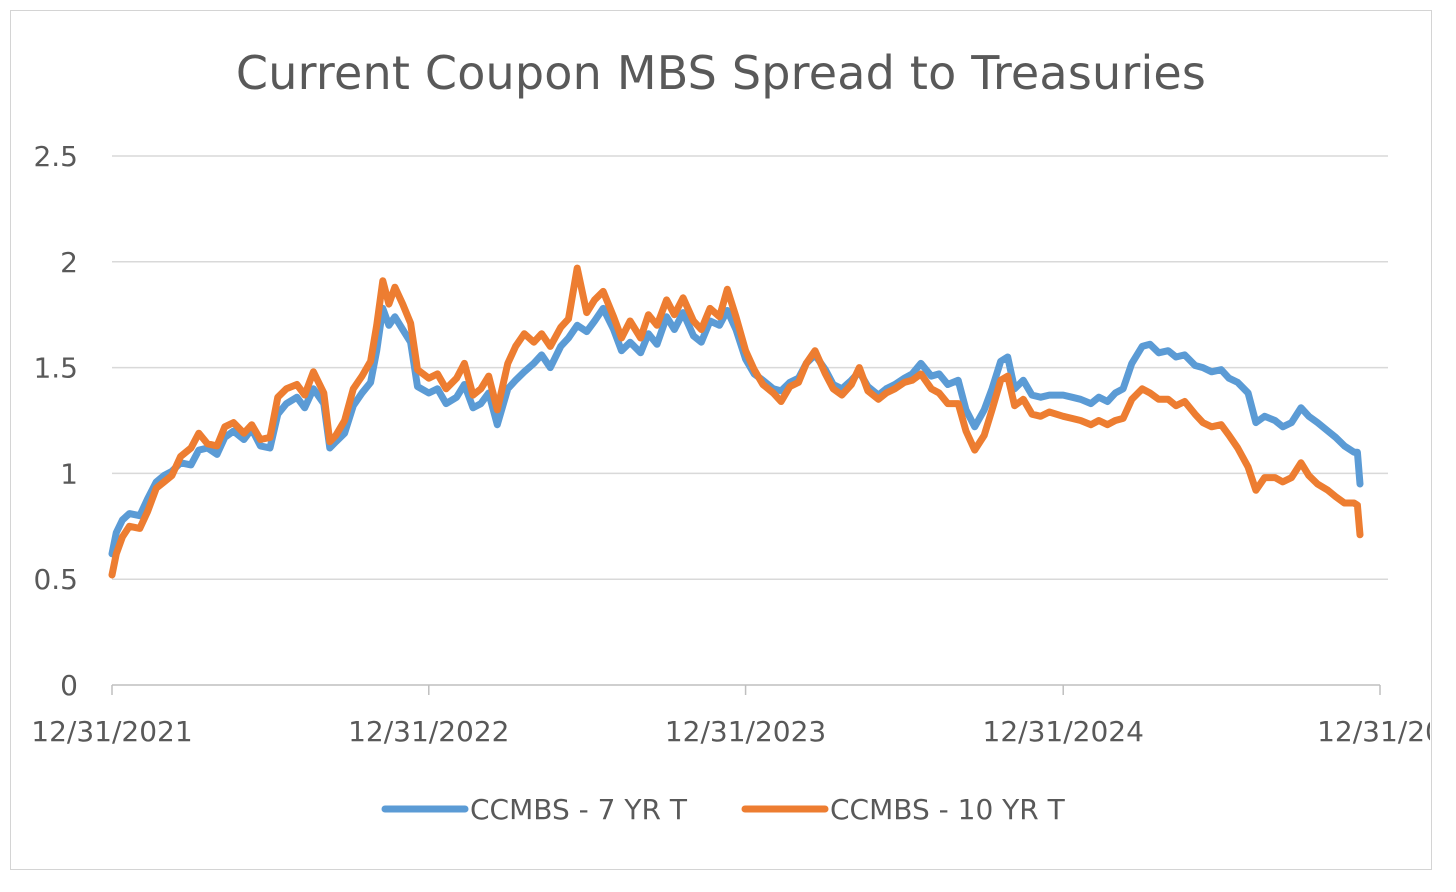 The image size is (1456, 892). Describe the element at coordinates (55, 156) in the screenshot. I see `y-tick-label: 2.5` at that location.